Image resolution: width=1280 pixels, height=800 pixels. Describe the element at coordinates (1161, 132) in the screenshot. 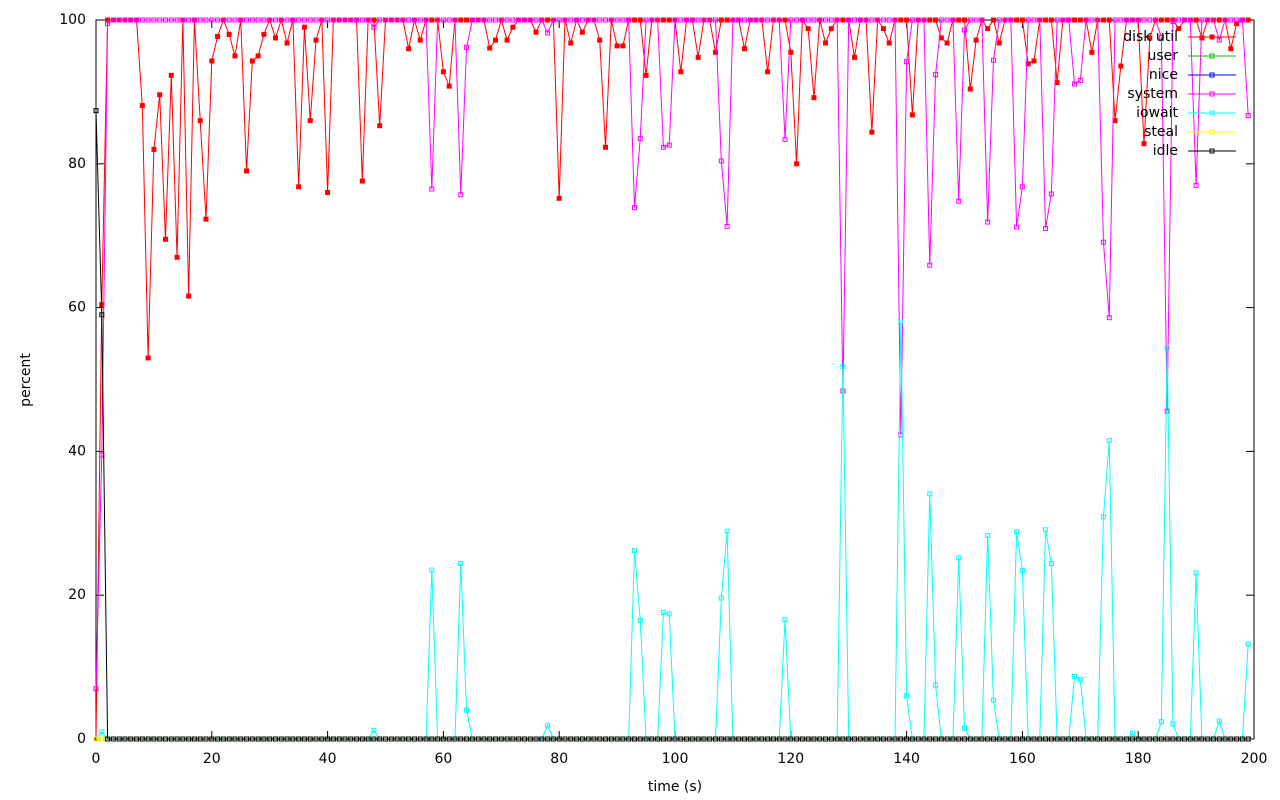

I see `legend-label: steal` at that location.